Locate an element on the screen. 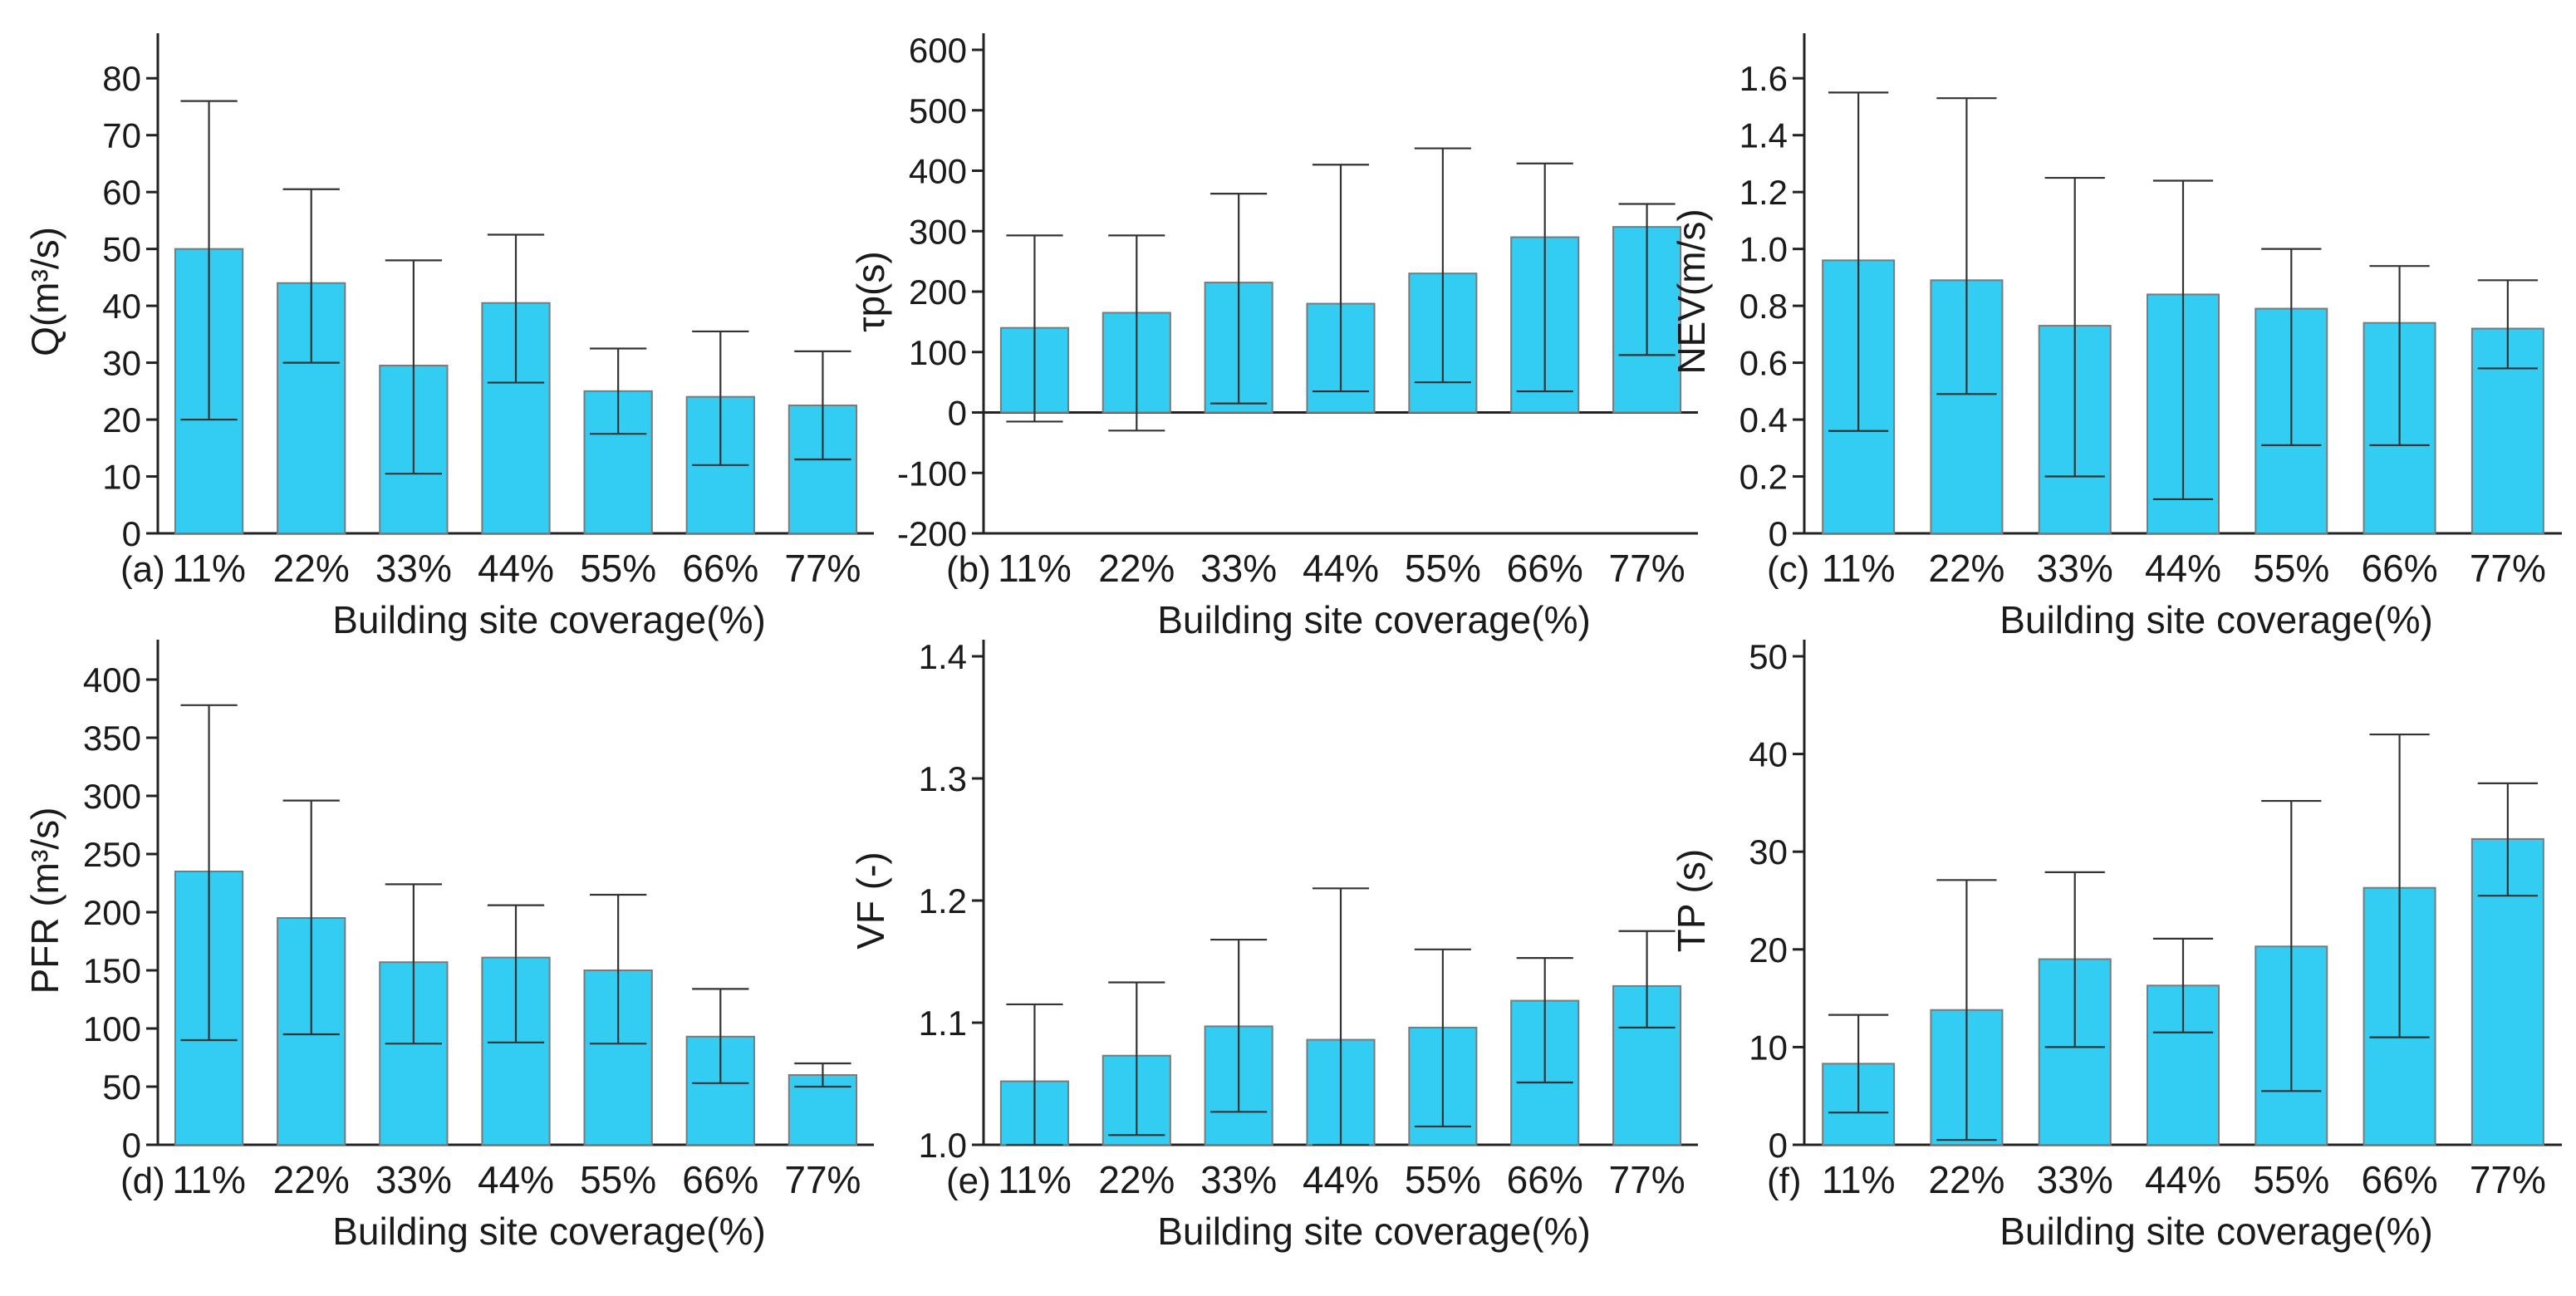  y-tick-label: -100 is located at coordinates (932, 473).